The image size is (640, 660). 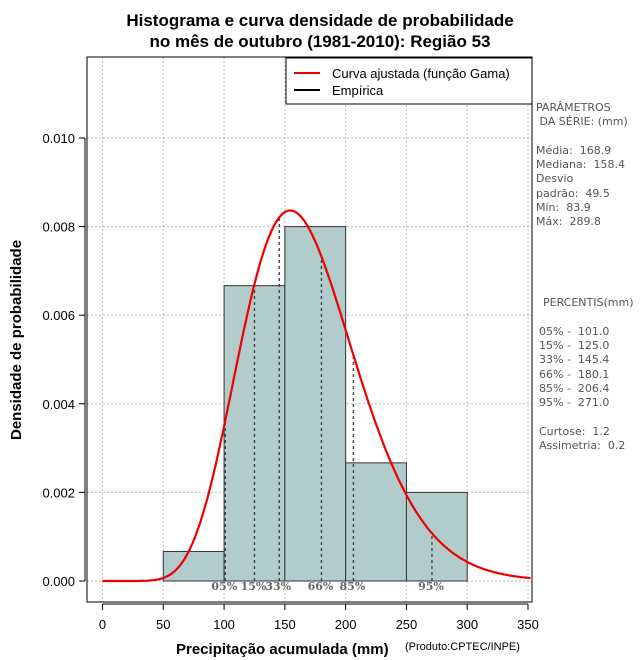 I want to click on percentil-05: 05% - 101.0, so click(x=574, y=331).